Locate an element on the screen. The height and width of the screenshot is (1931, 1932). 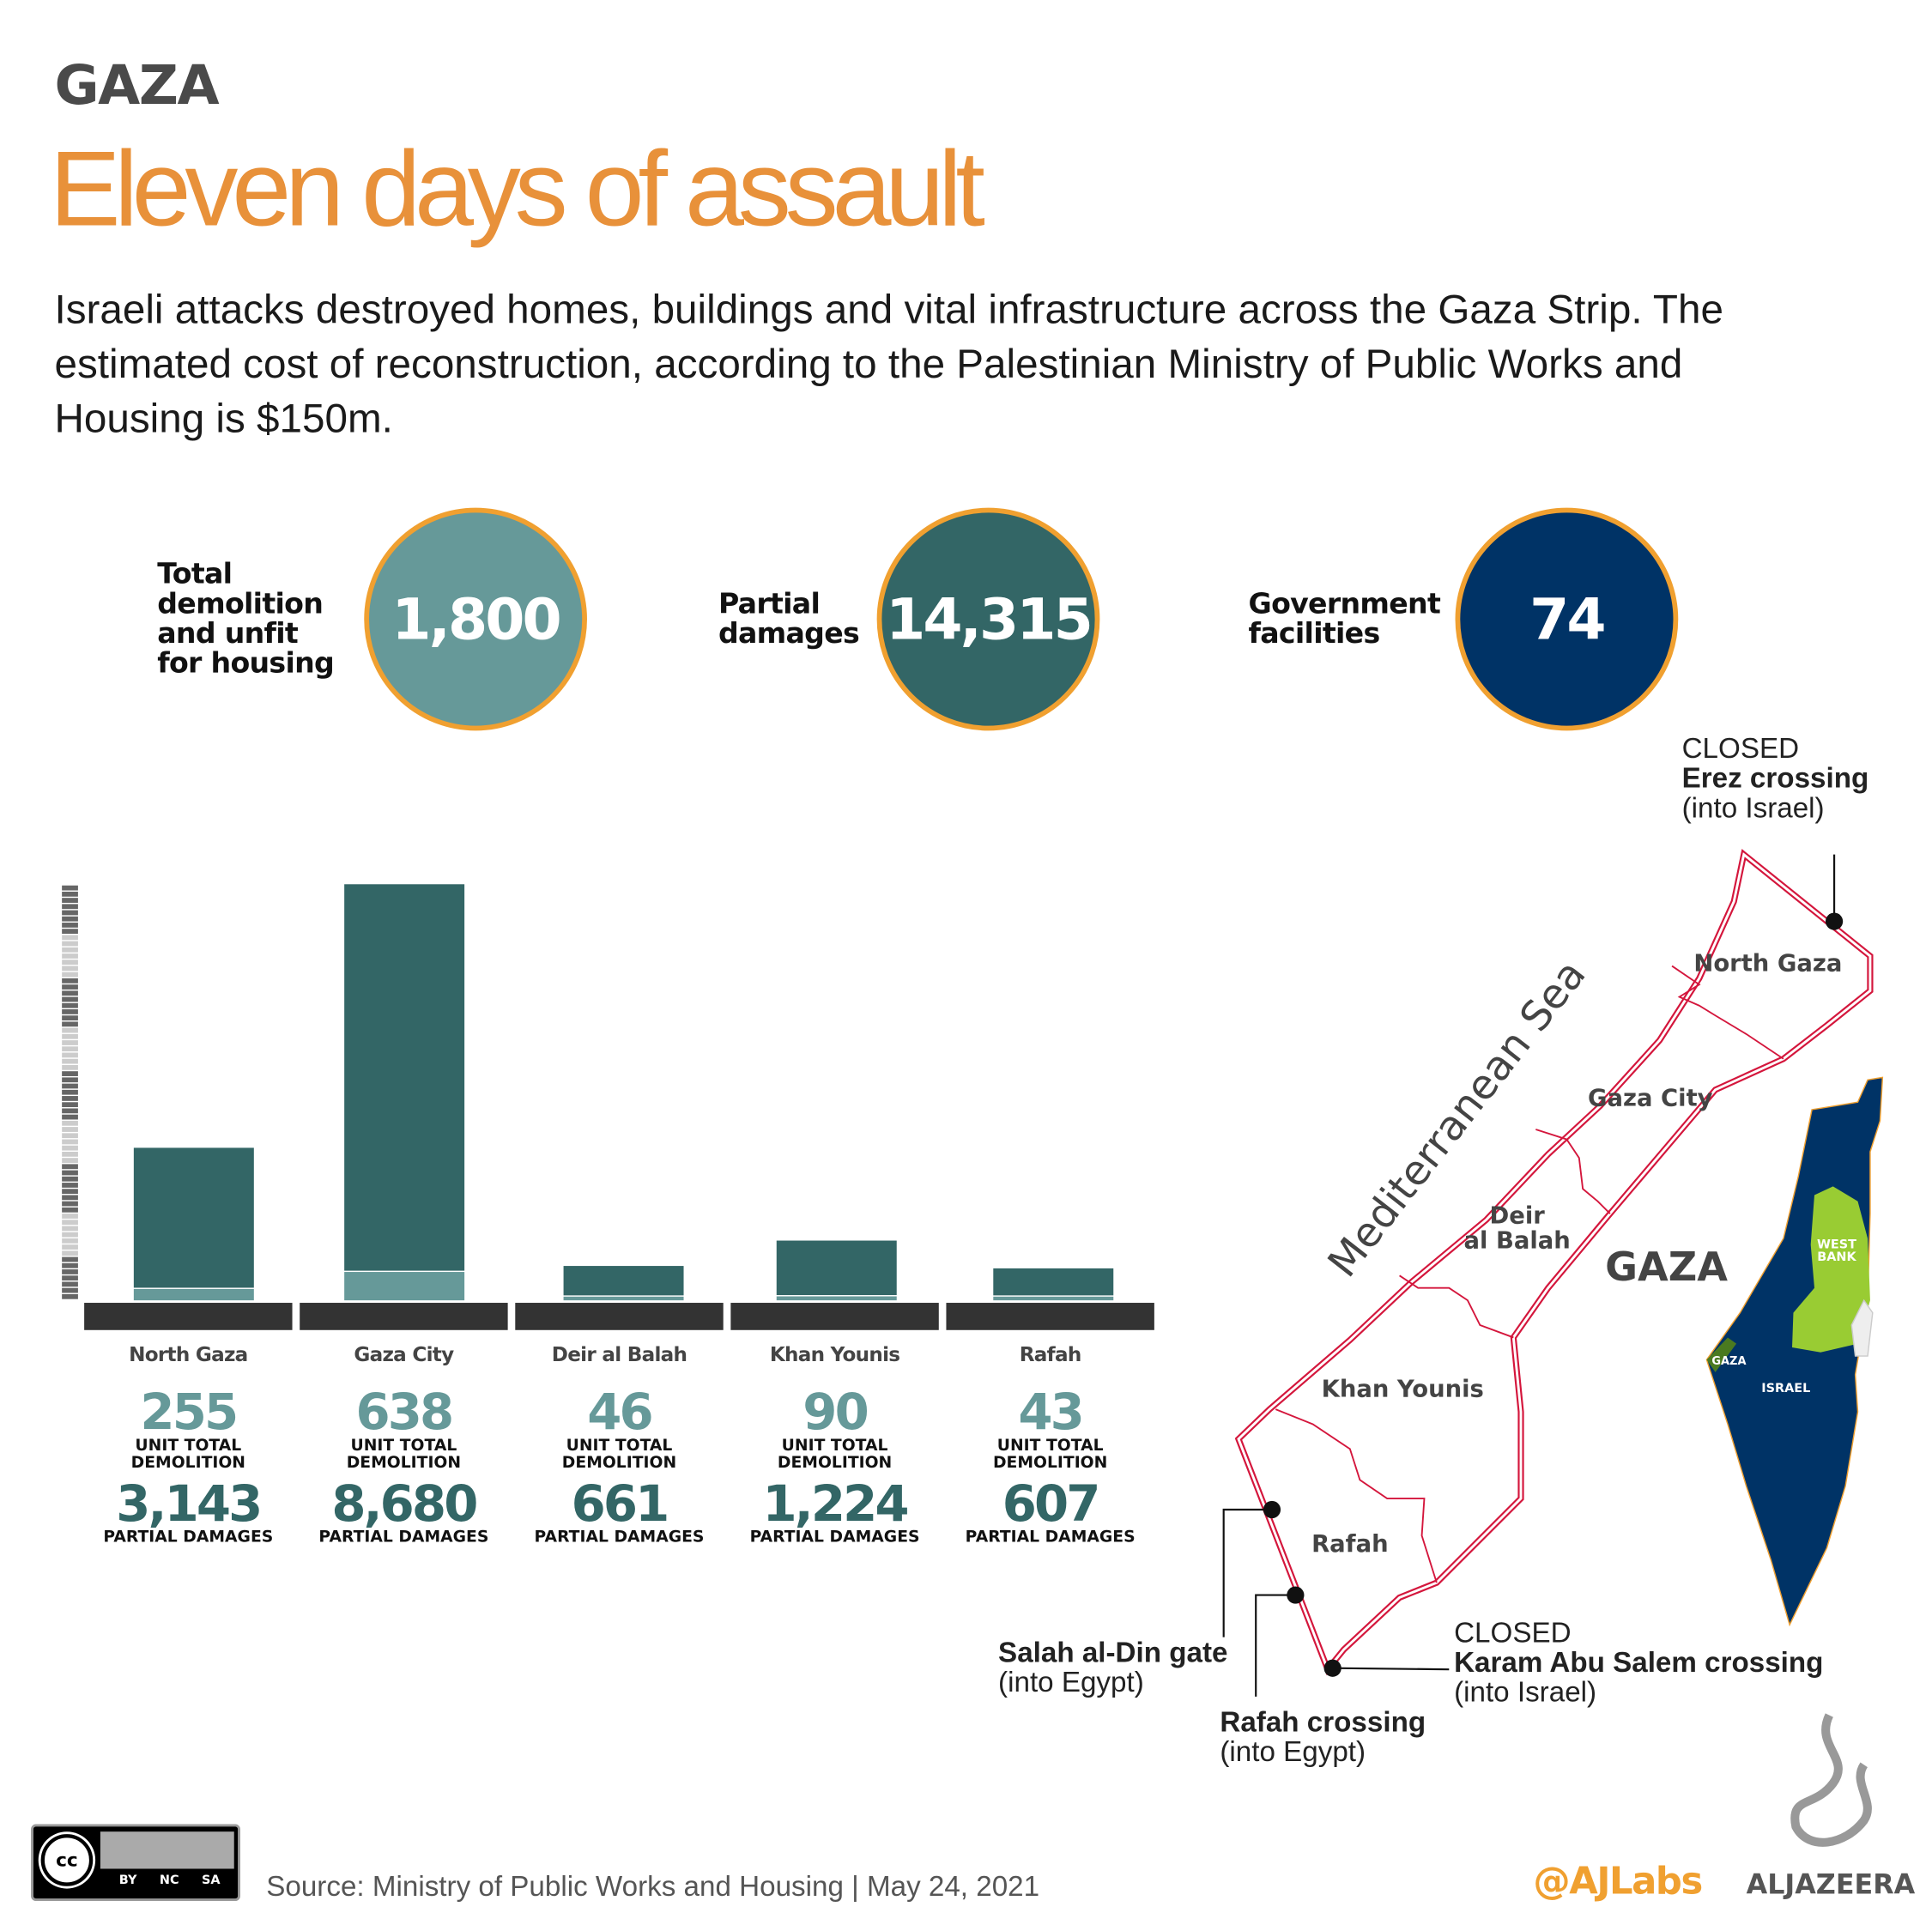
israel-inset-map: WEST BANK GAZA ISRAEL is located at coordinates (1795, 1351).